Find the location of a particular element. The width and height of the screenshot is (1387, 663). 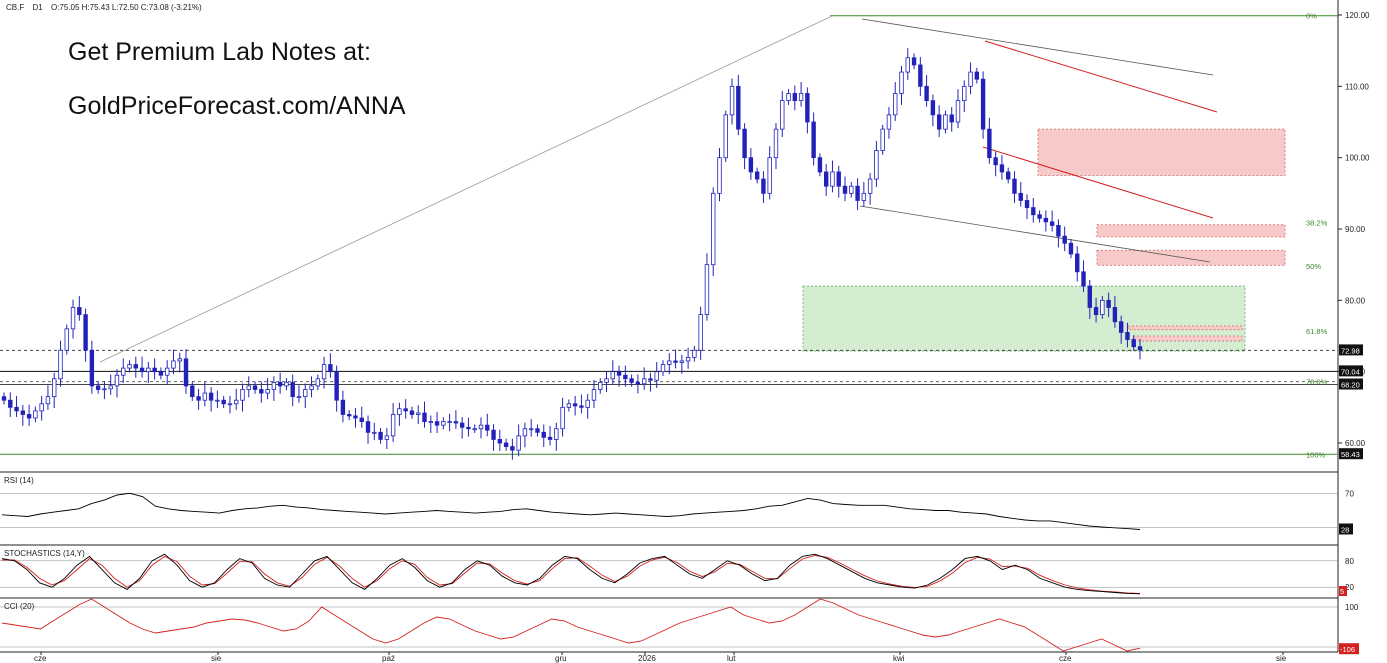

stoch-tick-label: 20 is located at coordinates (1349, 587).